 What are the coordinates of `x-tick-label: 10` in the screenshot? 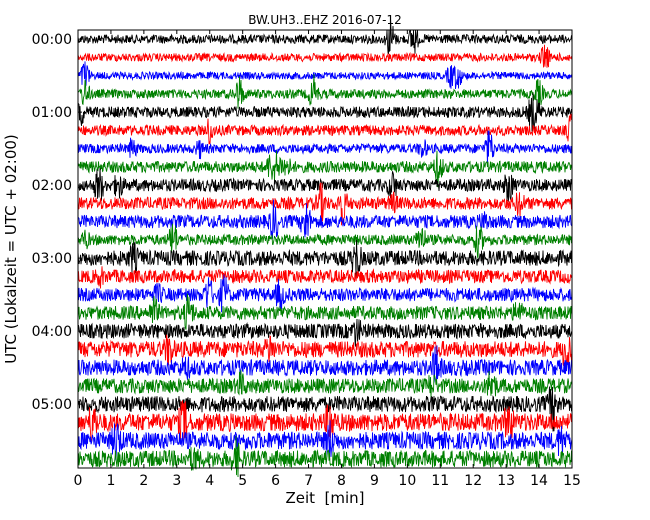 It's located at (407, 481).